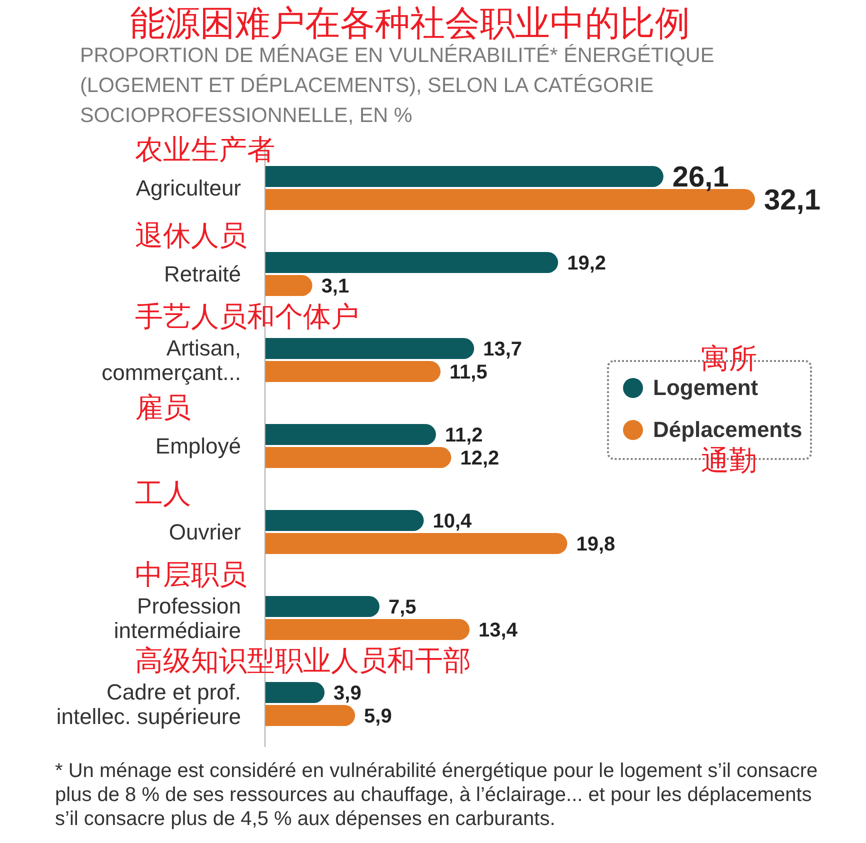  I want to click on data-label: 32,1, so click(792, 200).